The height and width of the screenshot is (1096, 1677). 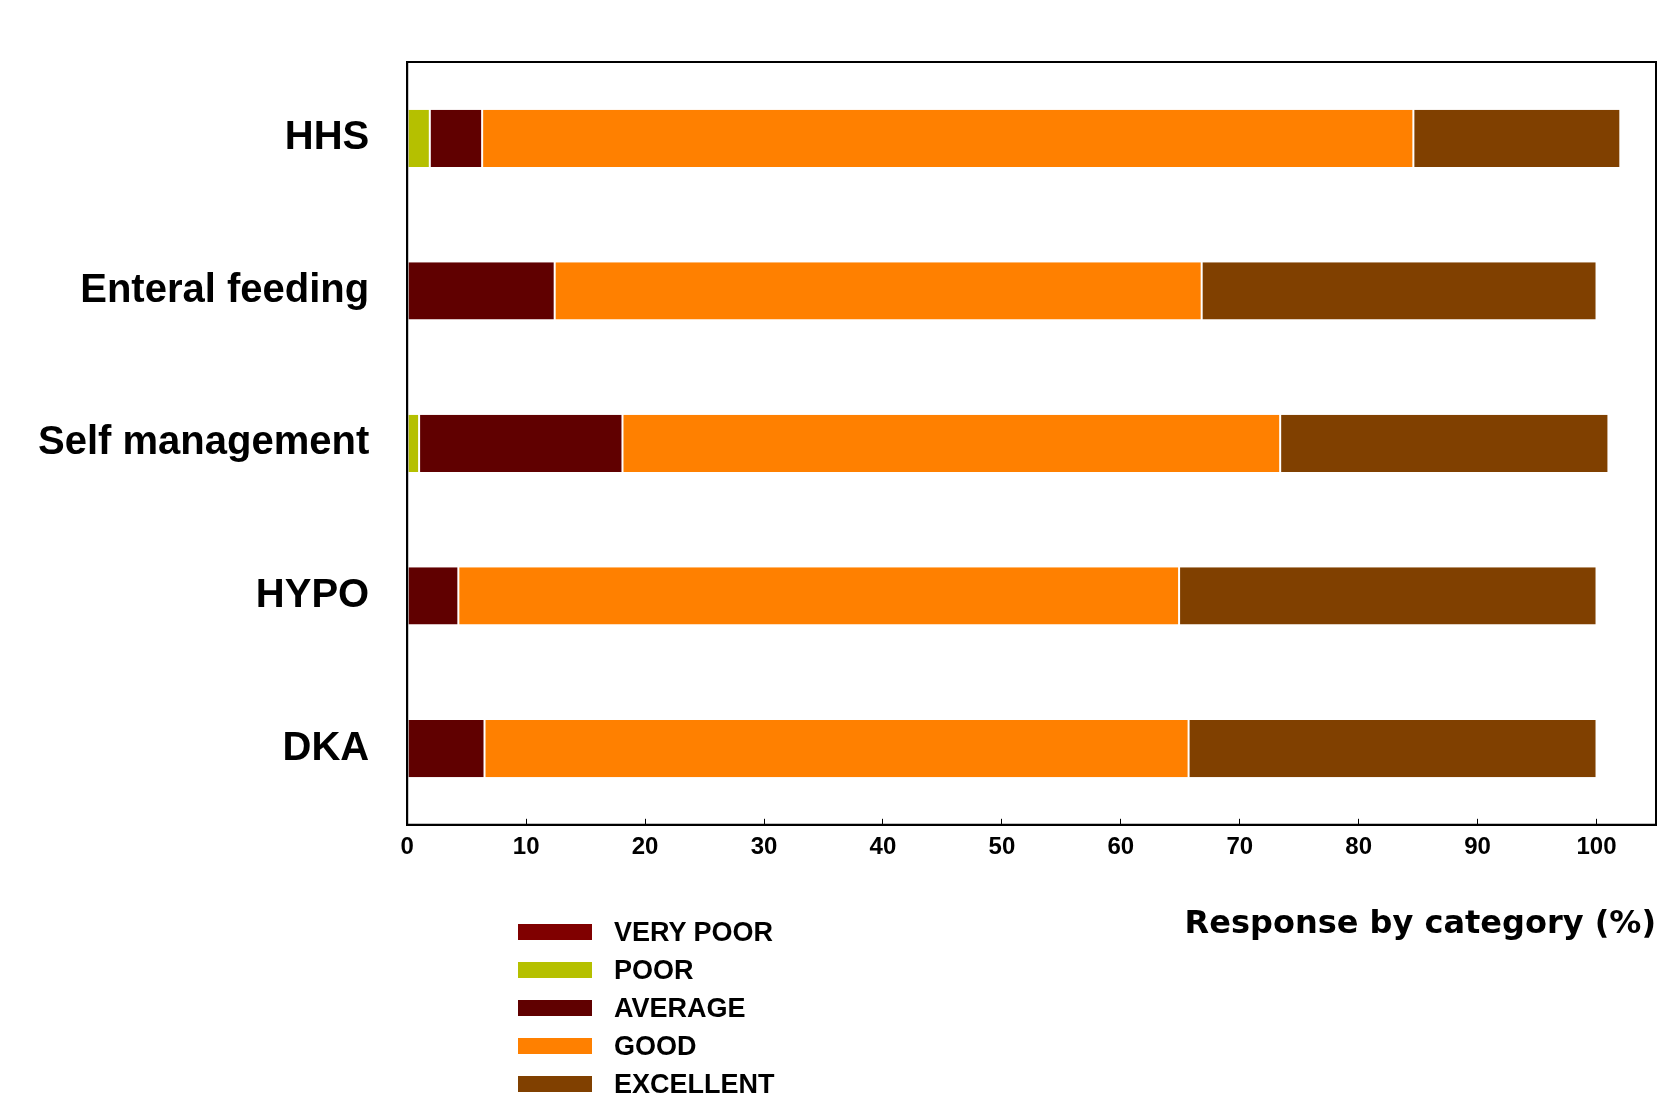 I want to click on legend-label: GOOD, so click(x=655, y=1046).